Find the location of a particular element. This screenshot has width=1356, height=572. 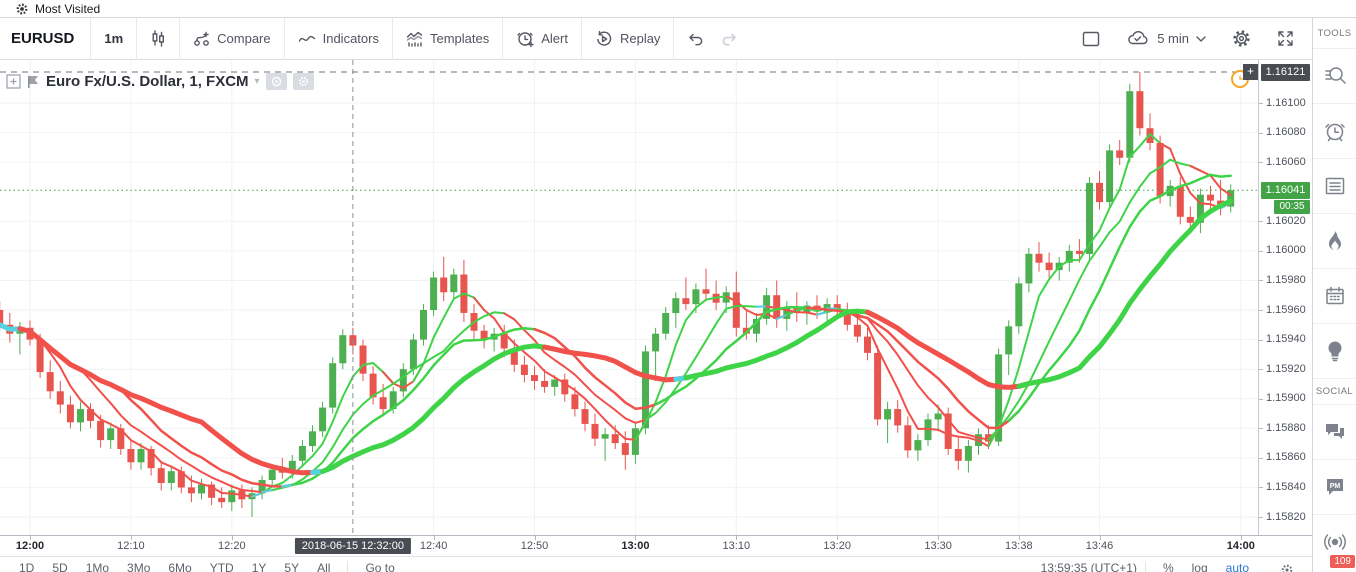

eye-icon is located at coordinates (276, 81).